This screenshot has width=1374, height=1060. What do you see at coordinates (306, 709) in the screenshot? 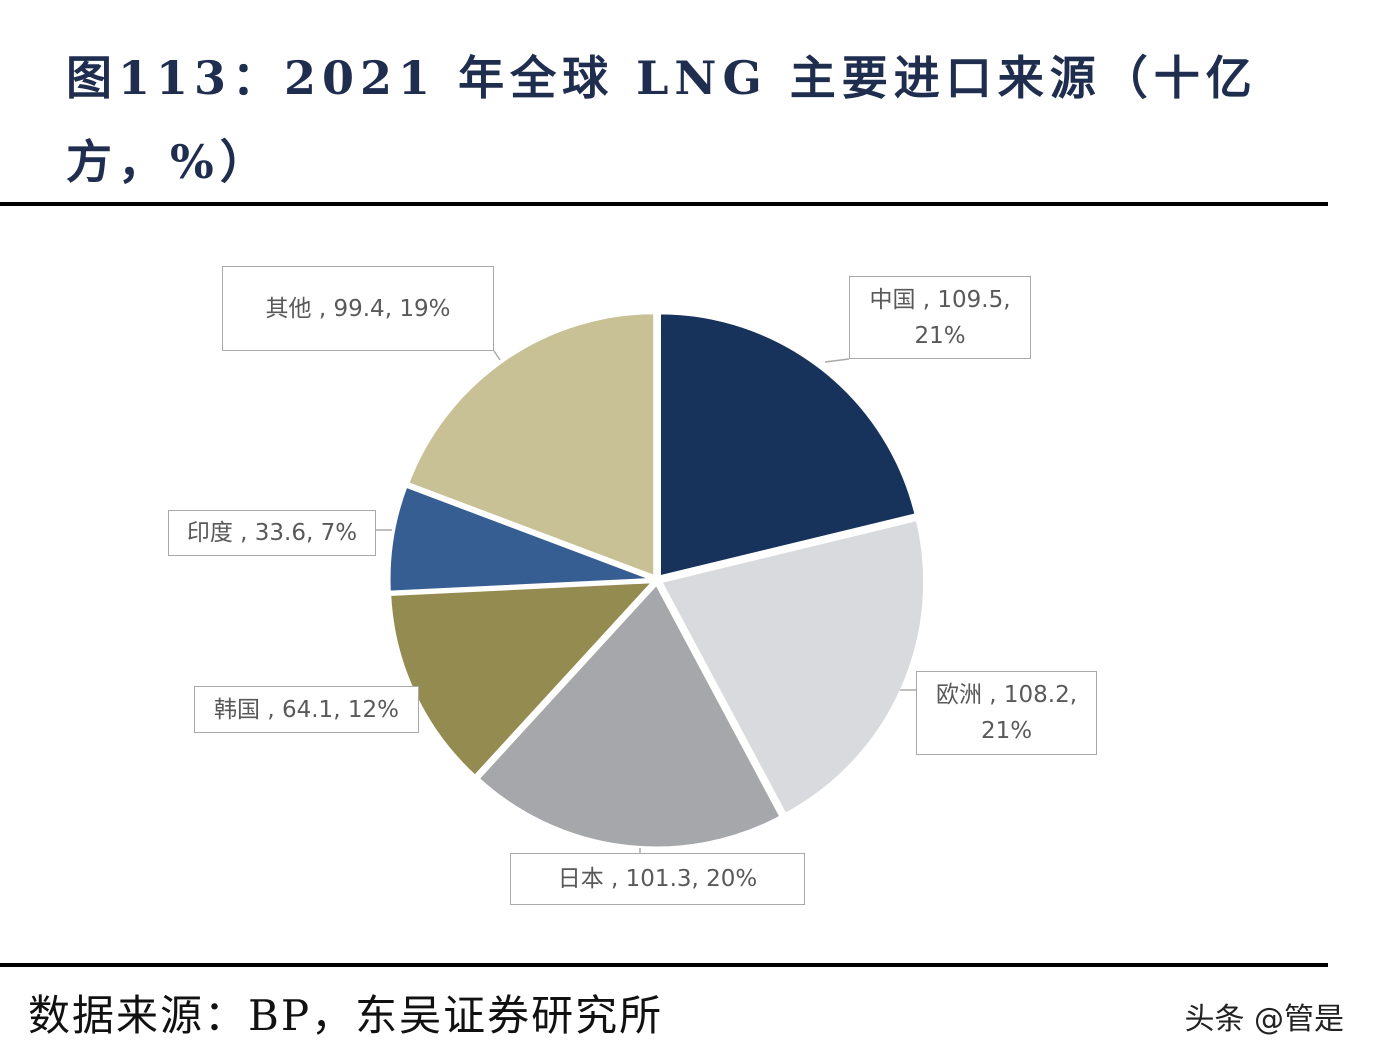
I see `data-label: 韩国 , 64.1, 12%` at bounding box center [306, 709].